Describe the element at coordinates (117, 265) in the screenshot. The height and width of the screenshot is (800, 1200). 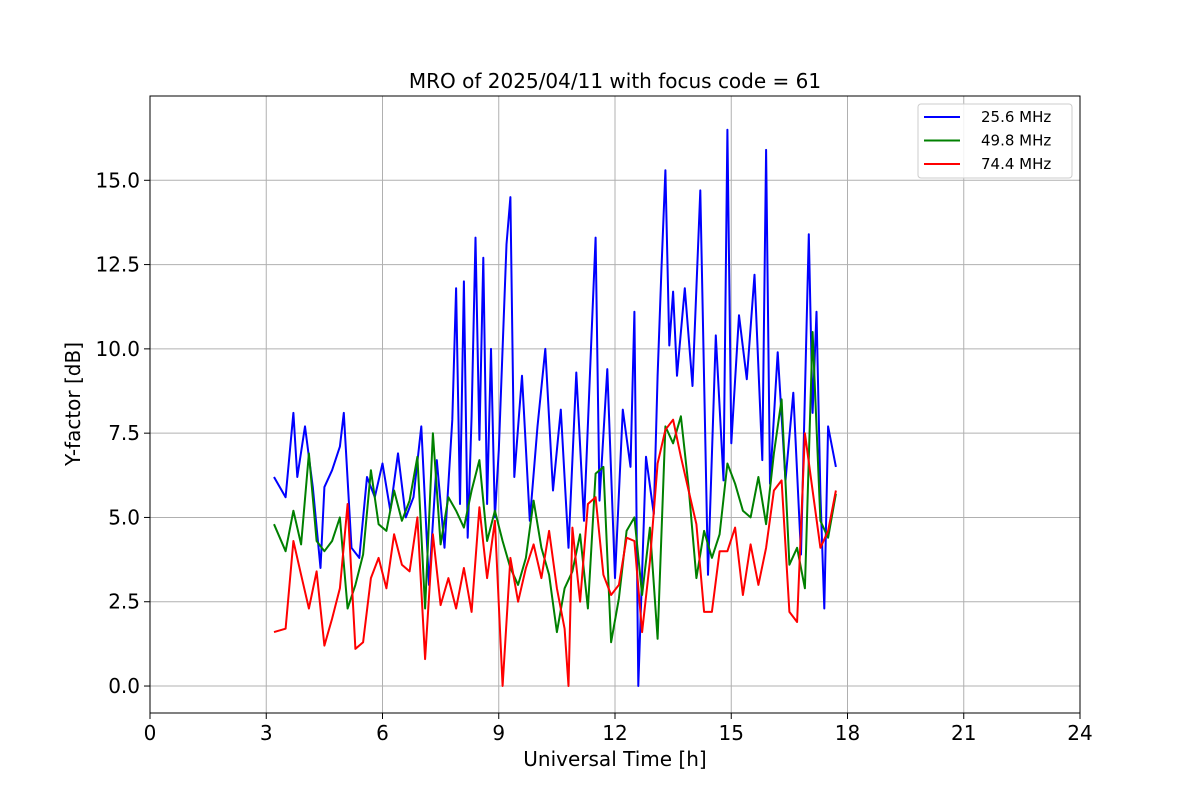
I see `y-tick-label: 12.5` at that location.